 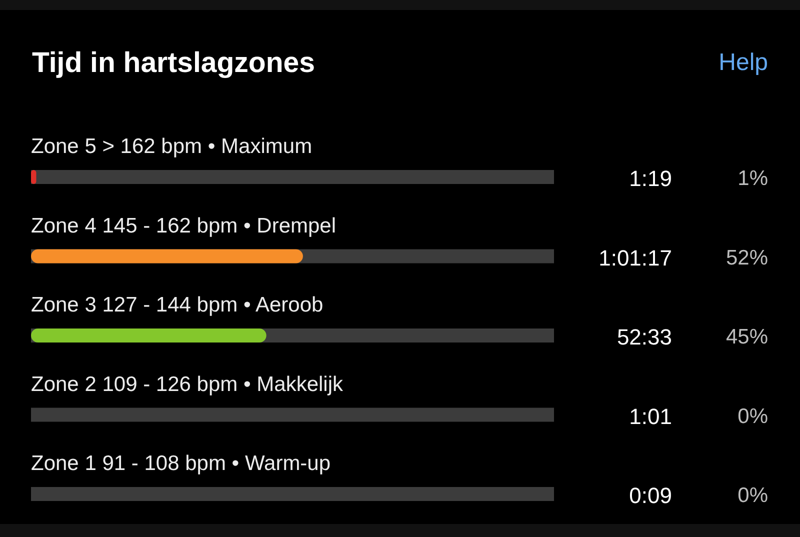 What do you see at coordinates (747, 337) in the screenshot?
I see `data-label: 45%` at bounding box center [747, 337].